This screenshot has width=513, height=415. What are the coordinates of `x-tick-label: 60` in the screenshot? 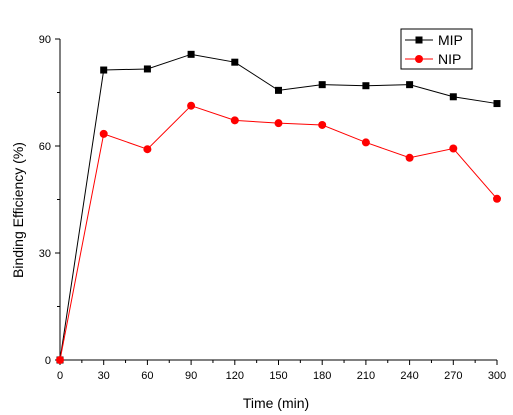 It's located at (147, 376).